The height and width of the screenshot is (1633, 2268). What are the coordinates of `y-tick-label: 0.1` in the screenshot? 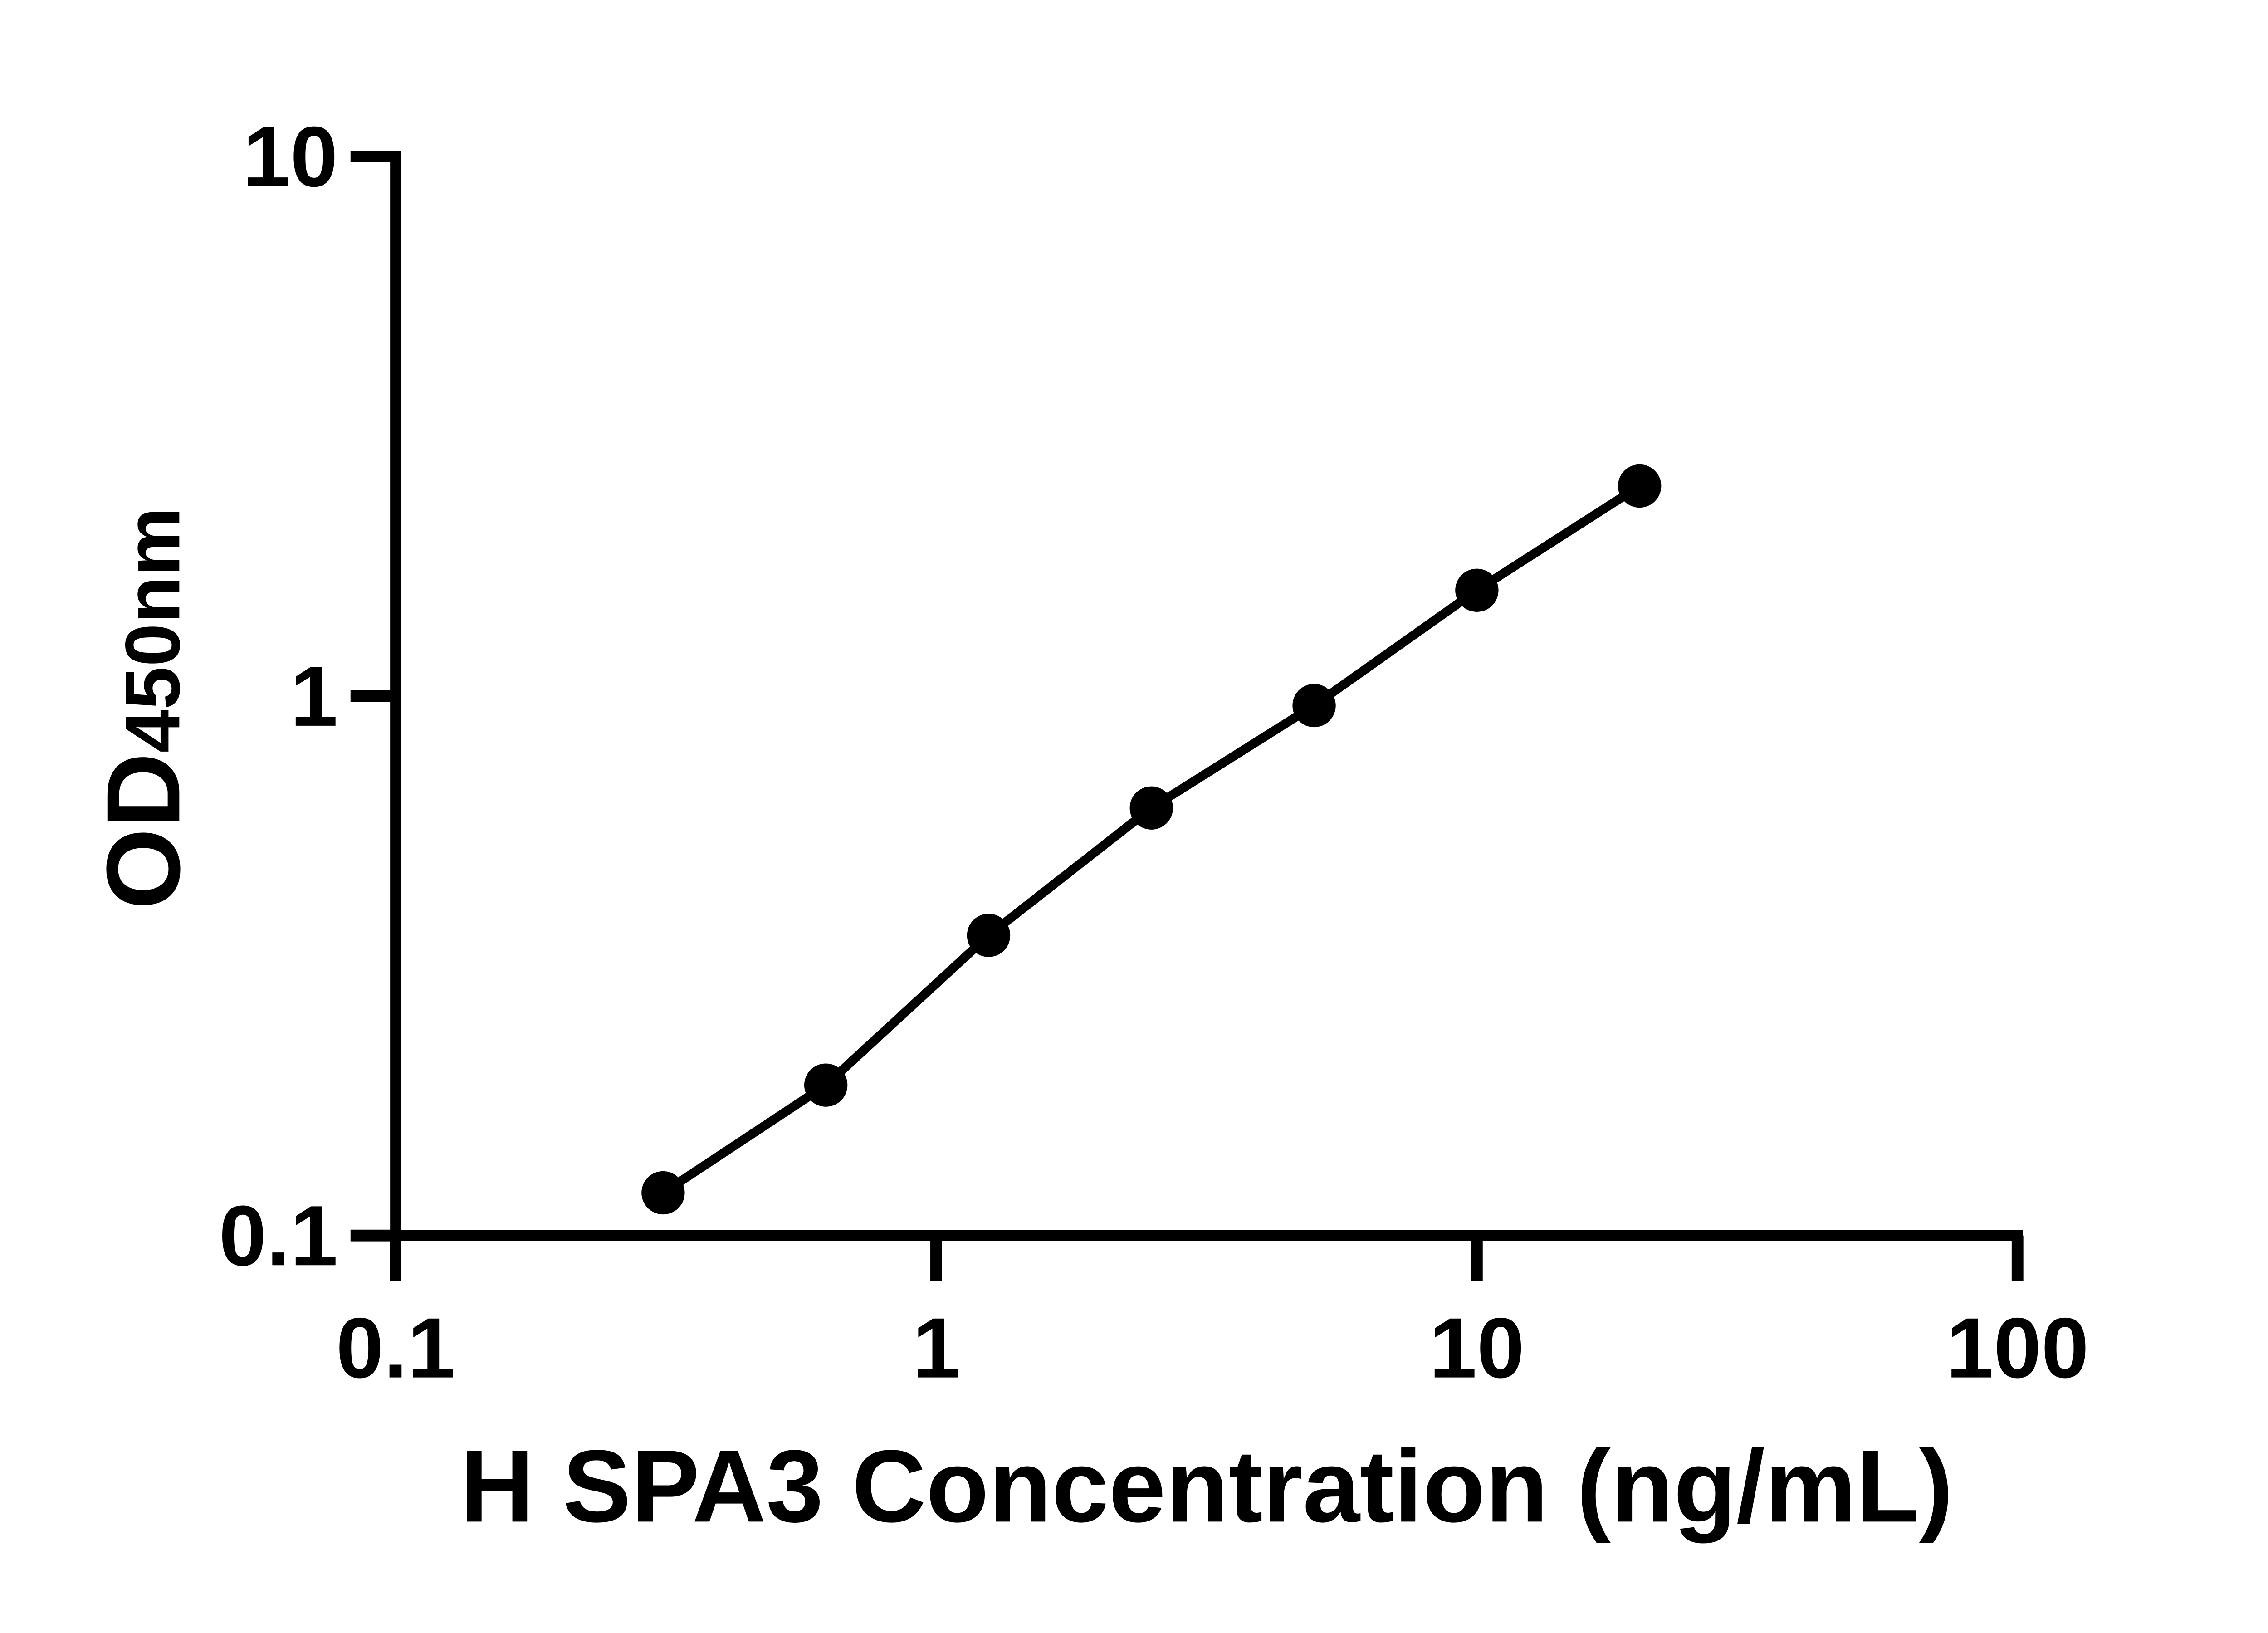 It's located at (278, 1235).